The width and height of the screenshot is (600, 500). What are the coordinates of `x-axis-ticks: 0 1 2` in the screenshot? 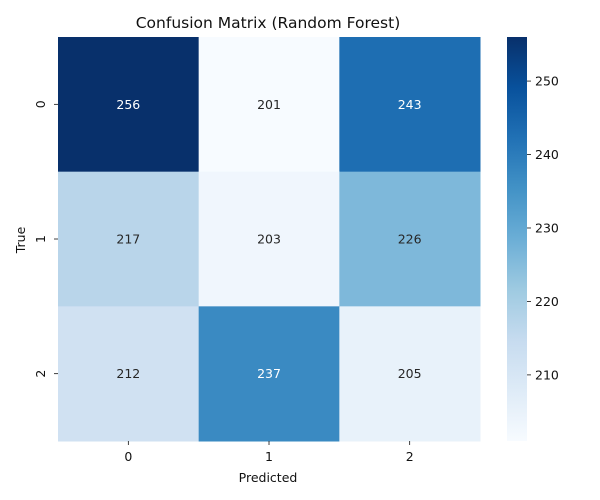 It's located at (269, 452).